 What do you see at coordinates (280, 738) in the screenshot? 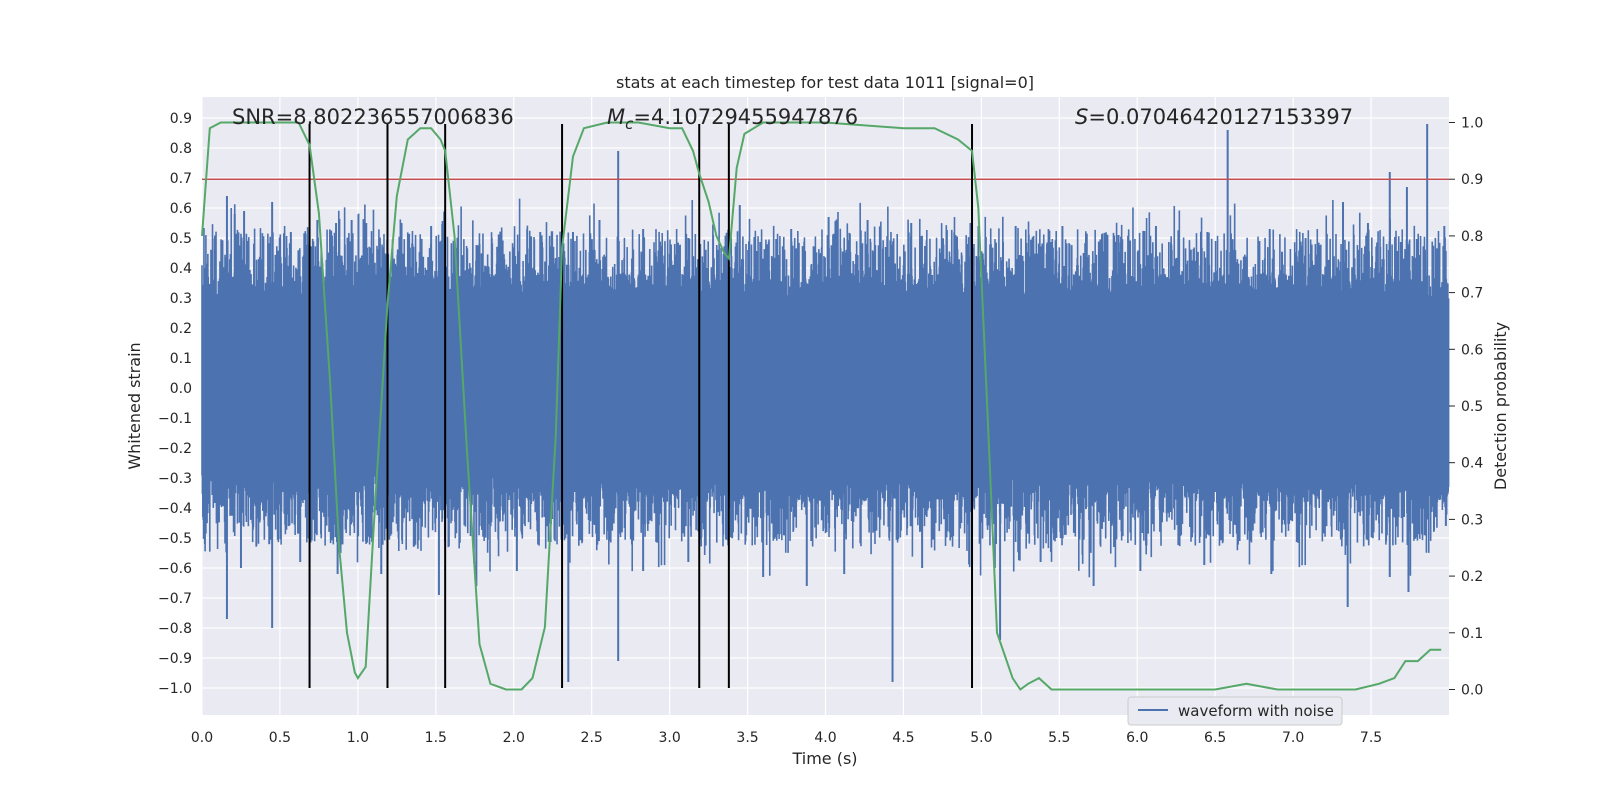
I see `x-tick-label: 0.5` at bounding box center [280, 738].